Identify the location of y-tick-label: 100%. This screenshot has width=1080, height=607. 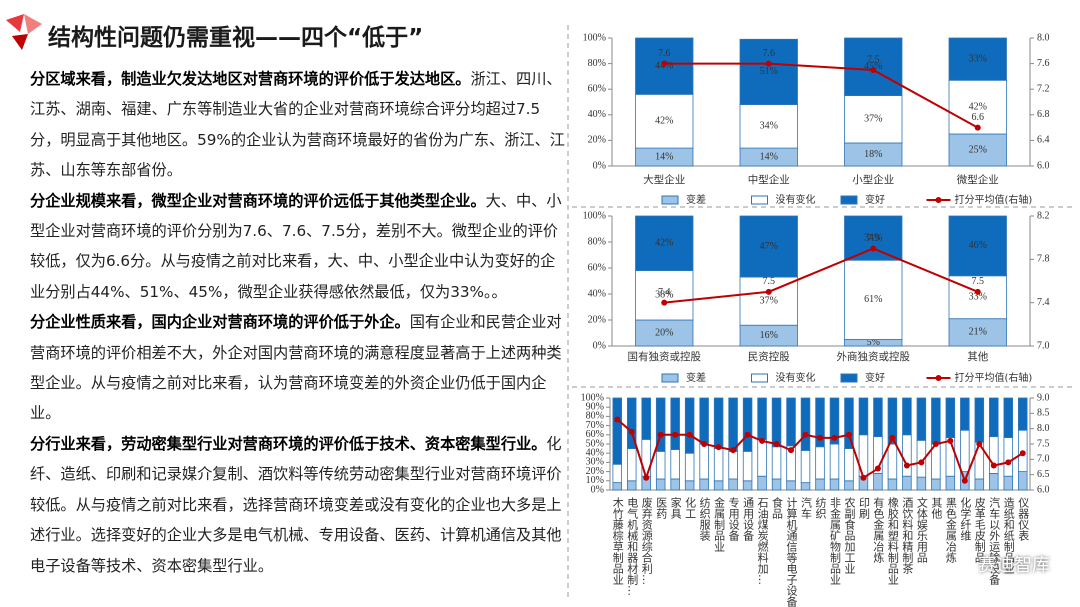
(594, 37).